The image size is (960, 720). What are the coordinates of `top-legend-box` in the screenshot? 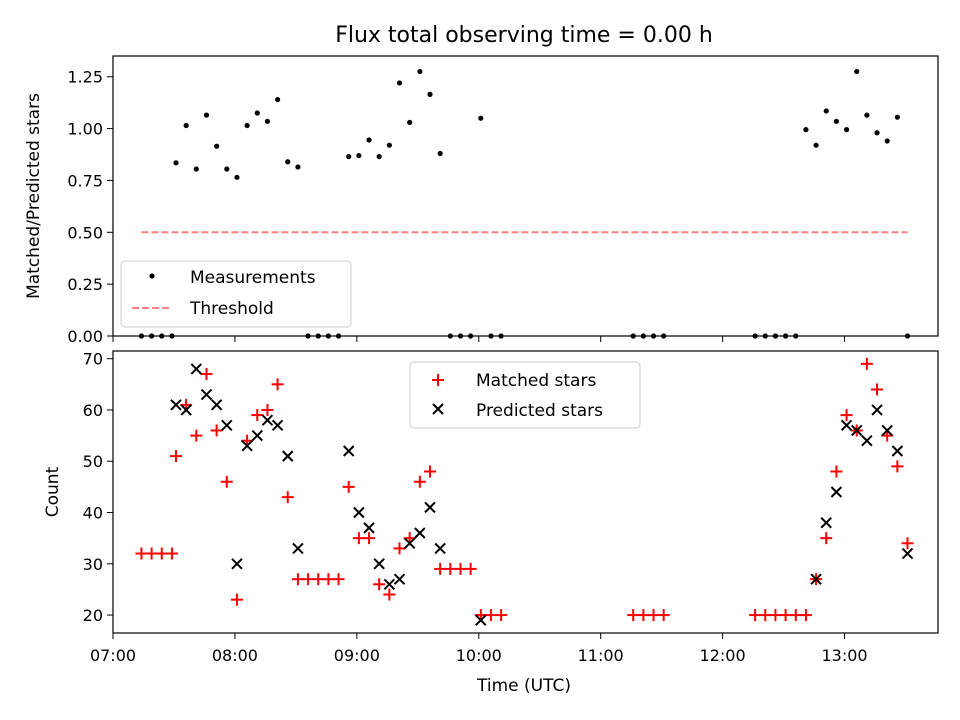 It's located at (236, 294).